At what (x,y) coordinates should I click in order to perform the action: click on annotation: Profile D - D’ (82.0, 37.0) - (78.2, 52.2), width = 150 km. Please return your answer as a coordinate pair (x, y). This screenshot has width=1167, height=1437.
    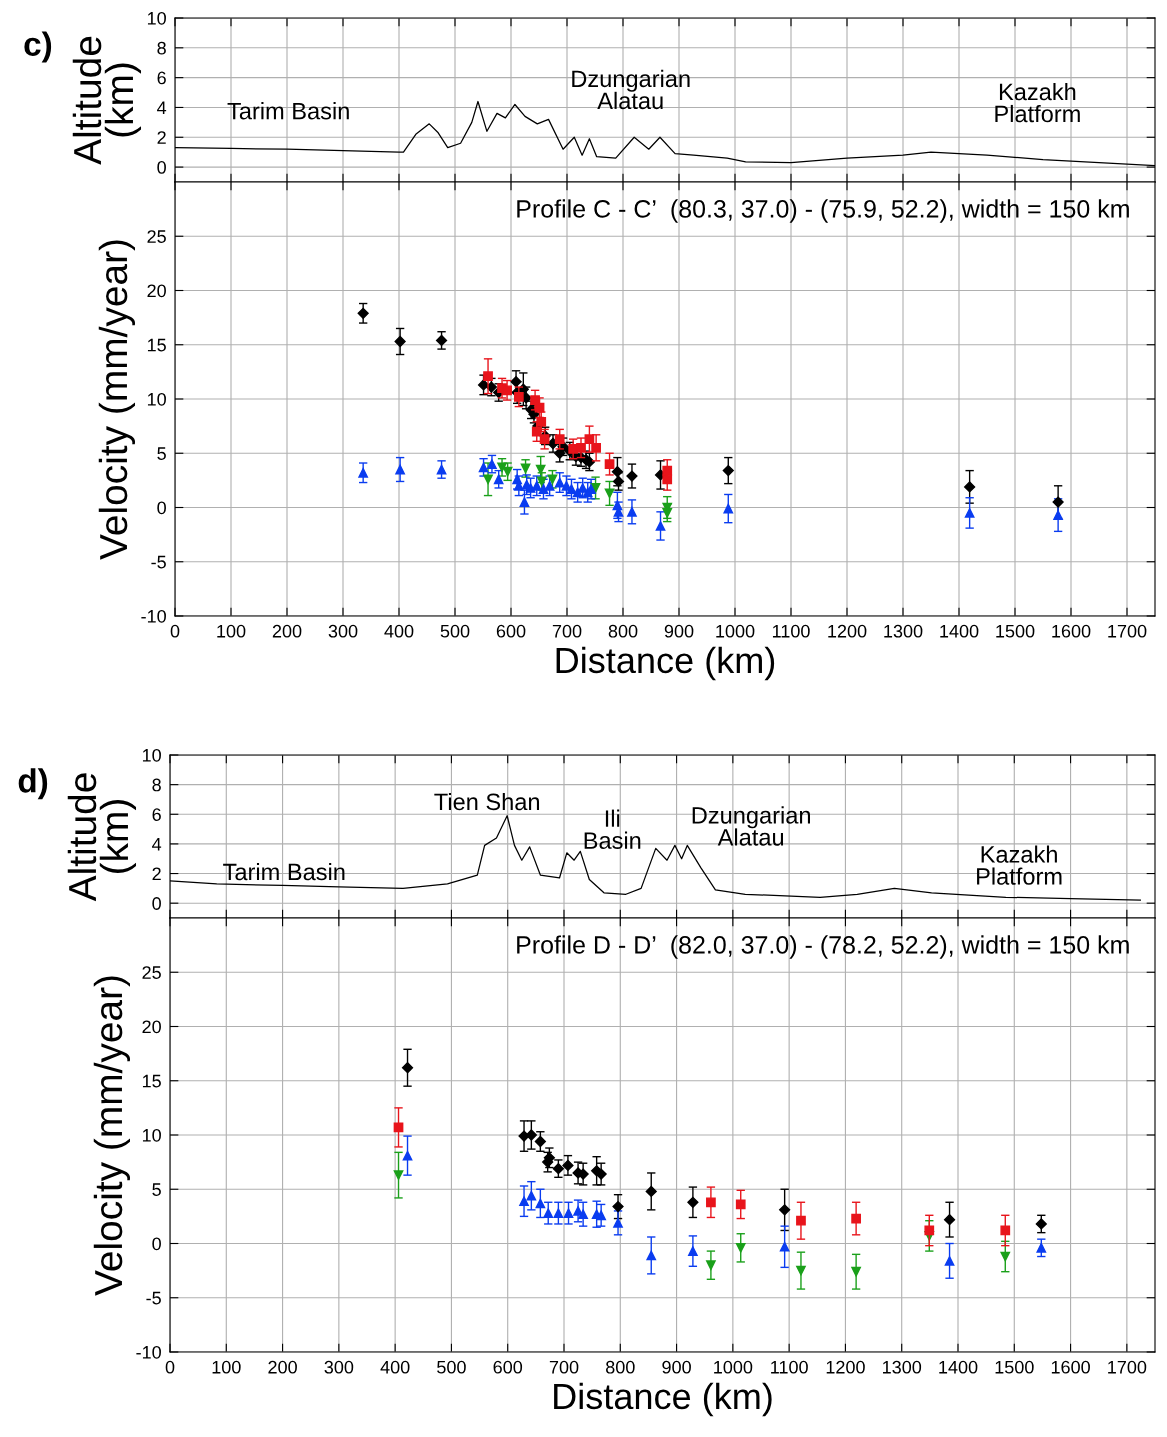
    Looking at the image, I should click on (823, 947).